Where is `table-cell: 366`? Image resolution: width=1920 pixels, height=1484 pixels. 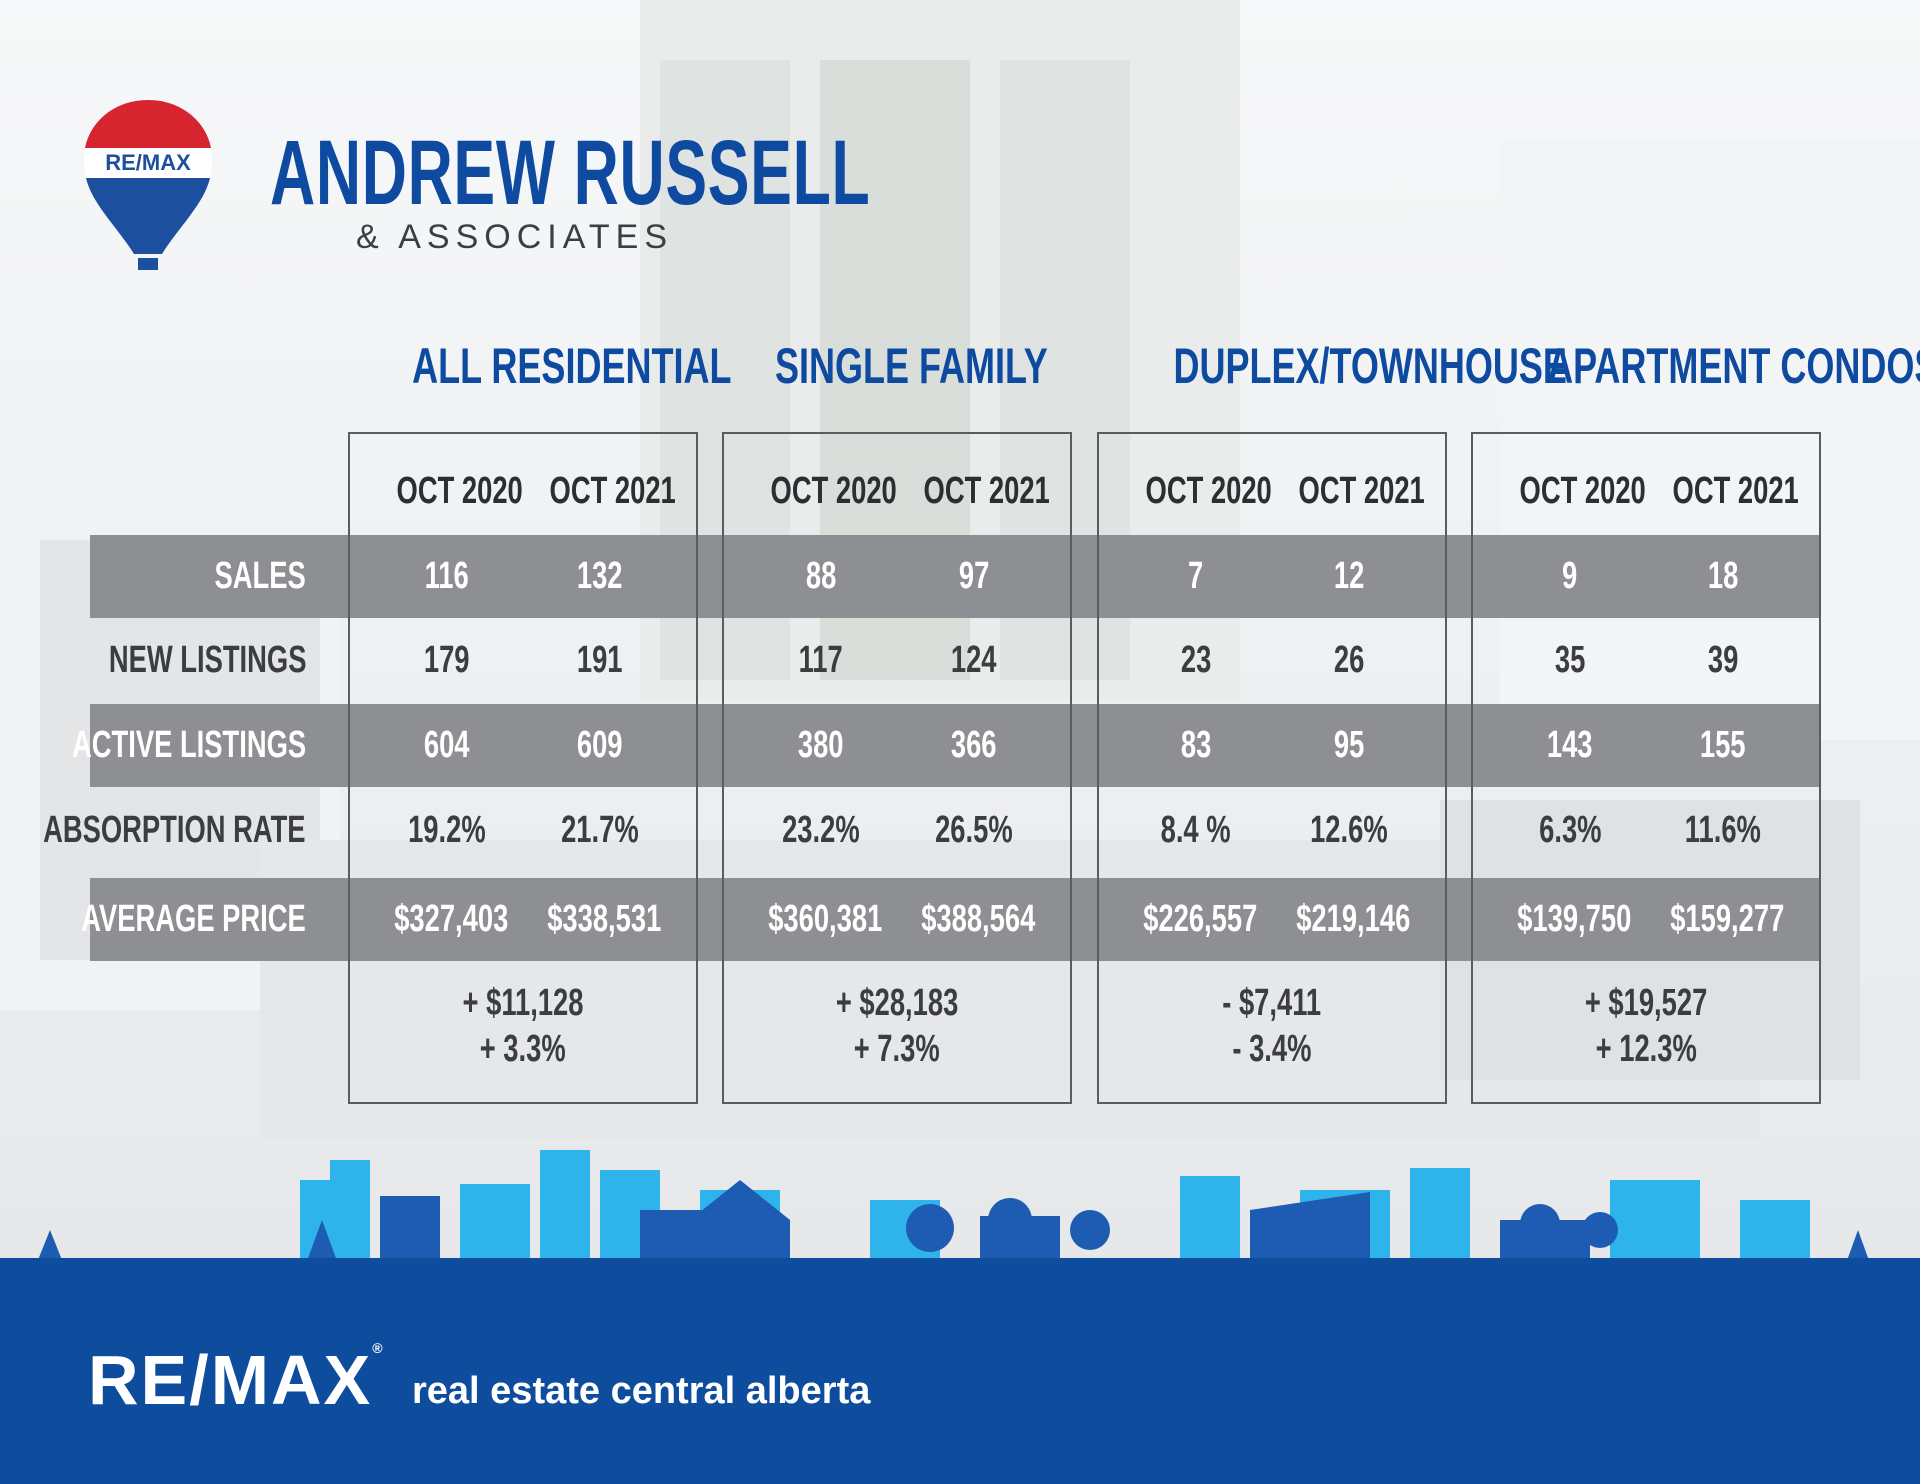 table-cell: 366 is located at coordinates (974, 745).